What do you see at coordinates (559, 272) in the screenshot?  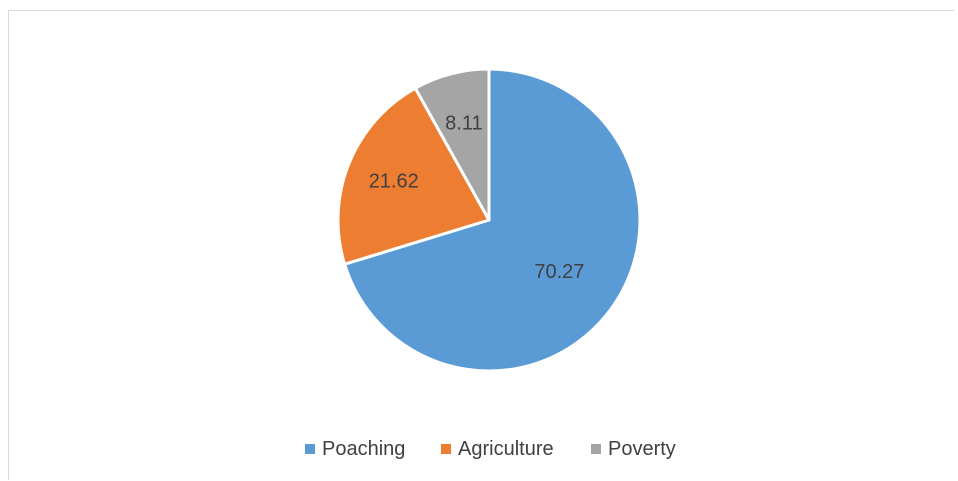 I see `data-label-poaching: 70.27` at bounding box center [559, 272].